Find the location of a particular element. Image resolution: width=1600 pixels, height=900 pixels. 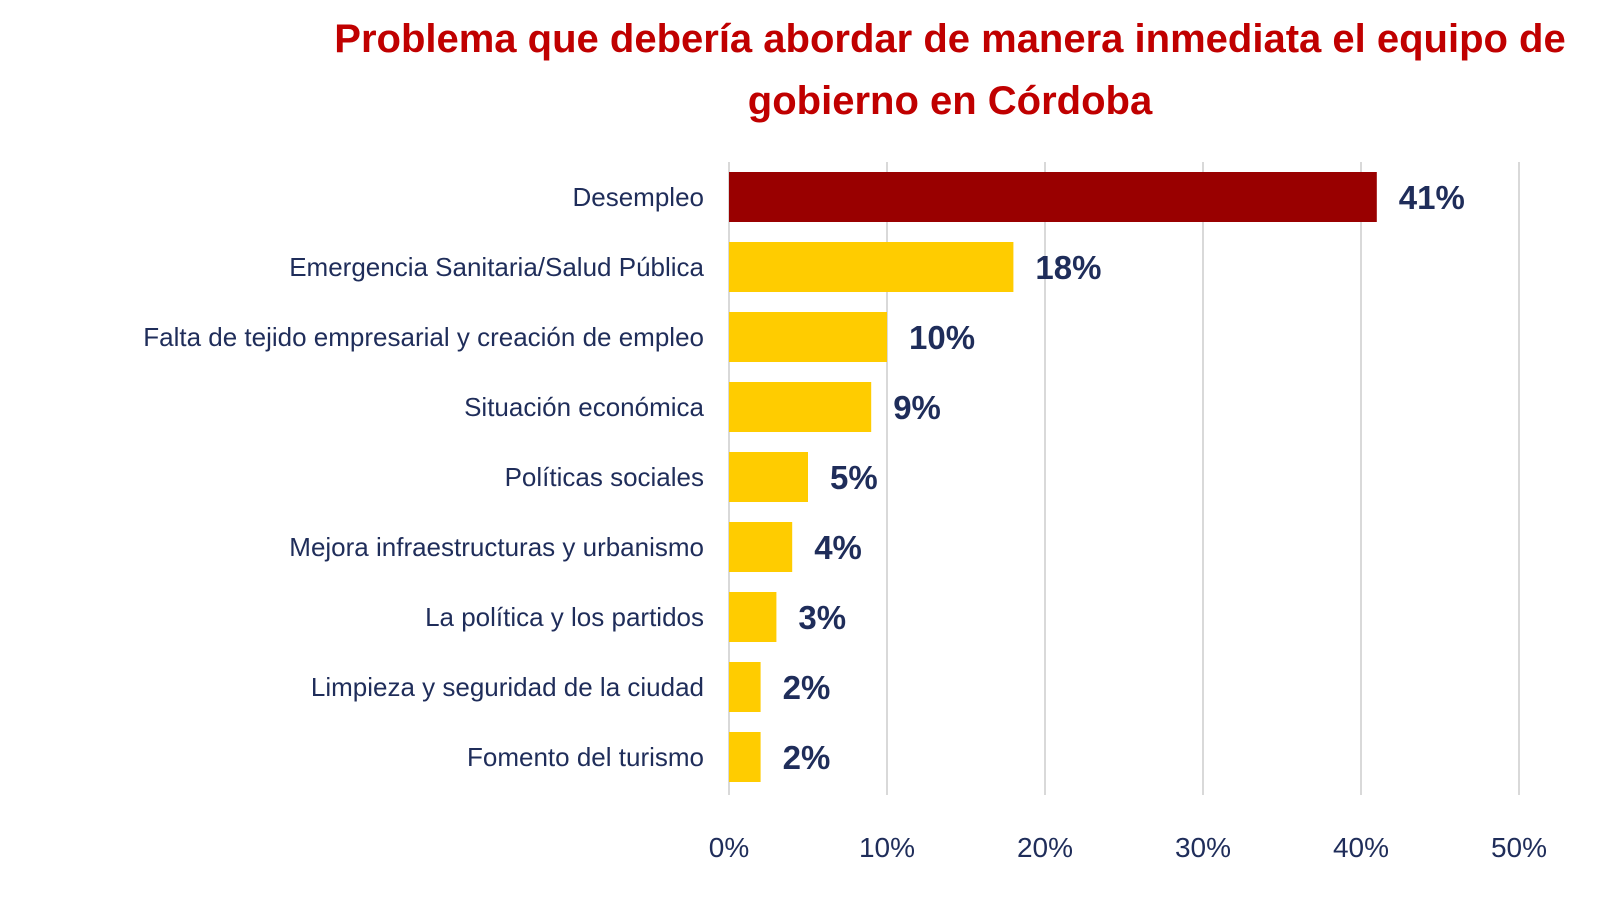

data-label: 5% is located at coordinates (854, 477).